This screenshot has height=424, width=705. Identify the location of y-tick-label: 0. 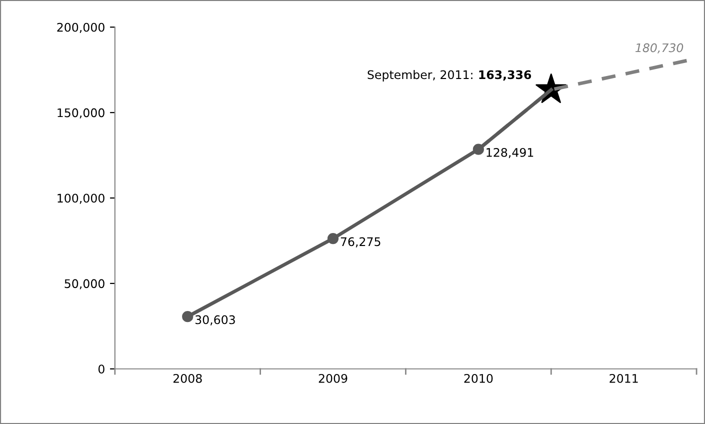
(101, 369).